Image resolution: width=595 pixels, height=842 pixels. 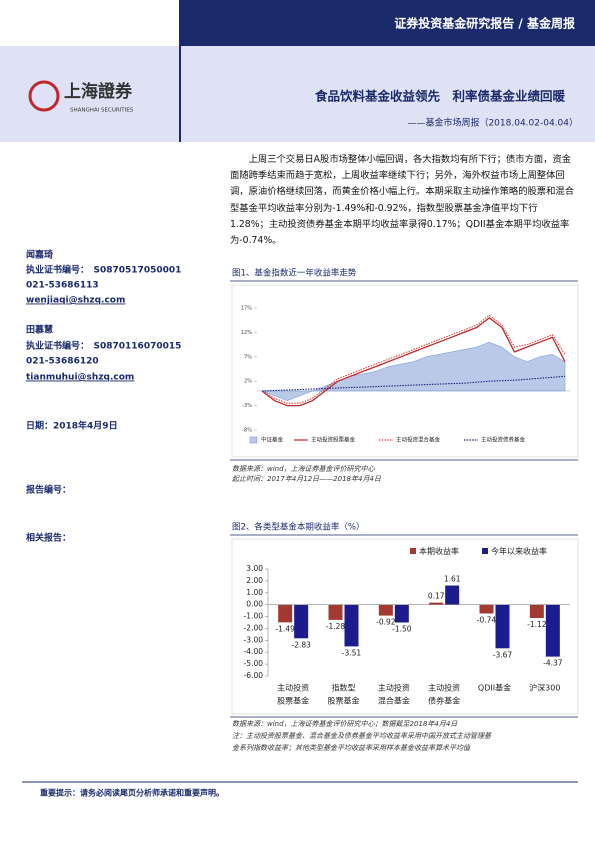 What do you see at coordinates (48, 538) in the screenshot?
I see `related: 相关报告：` at bounding box center [48, 538].